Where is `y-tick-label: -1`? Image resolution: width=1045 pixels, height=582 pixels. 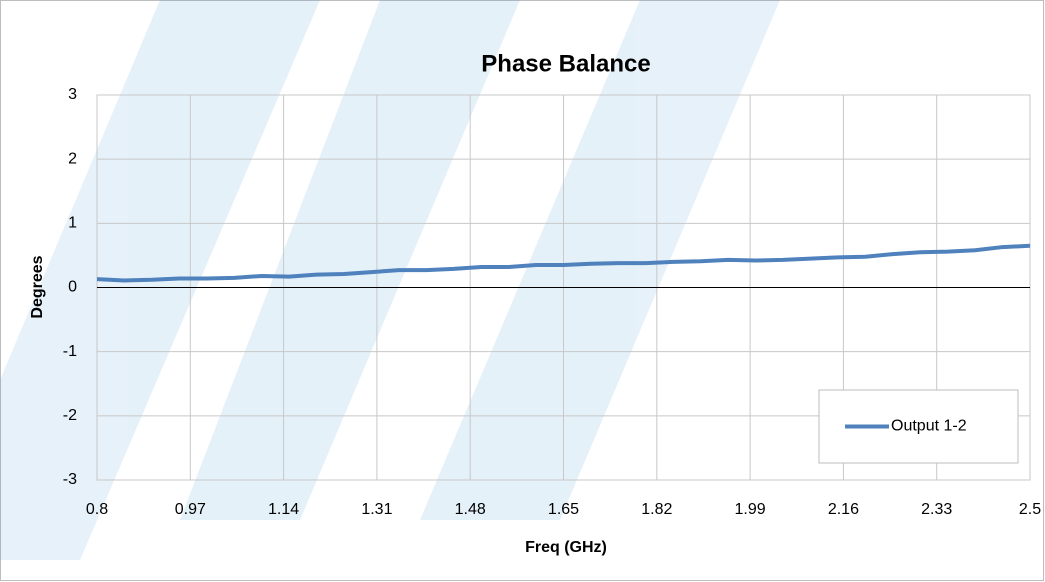
y-tick-label: -1 is located at coordinates (70, 351).